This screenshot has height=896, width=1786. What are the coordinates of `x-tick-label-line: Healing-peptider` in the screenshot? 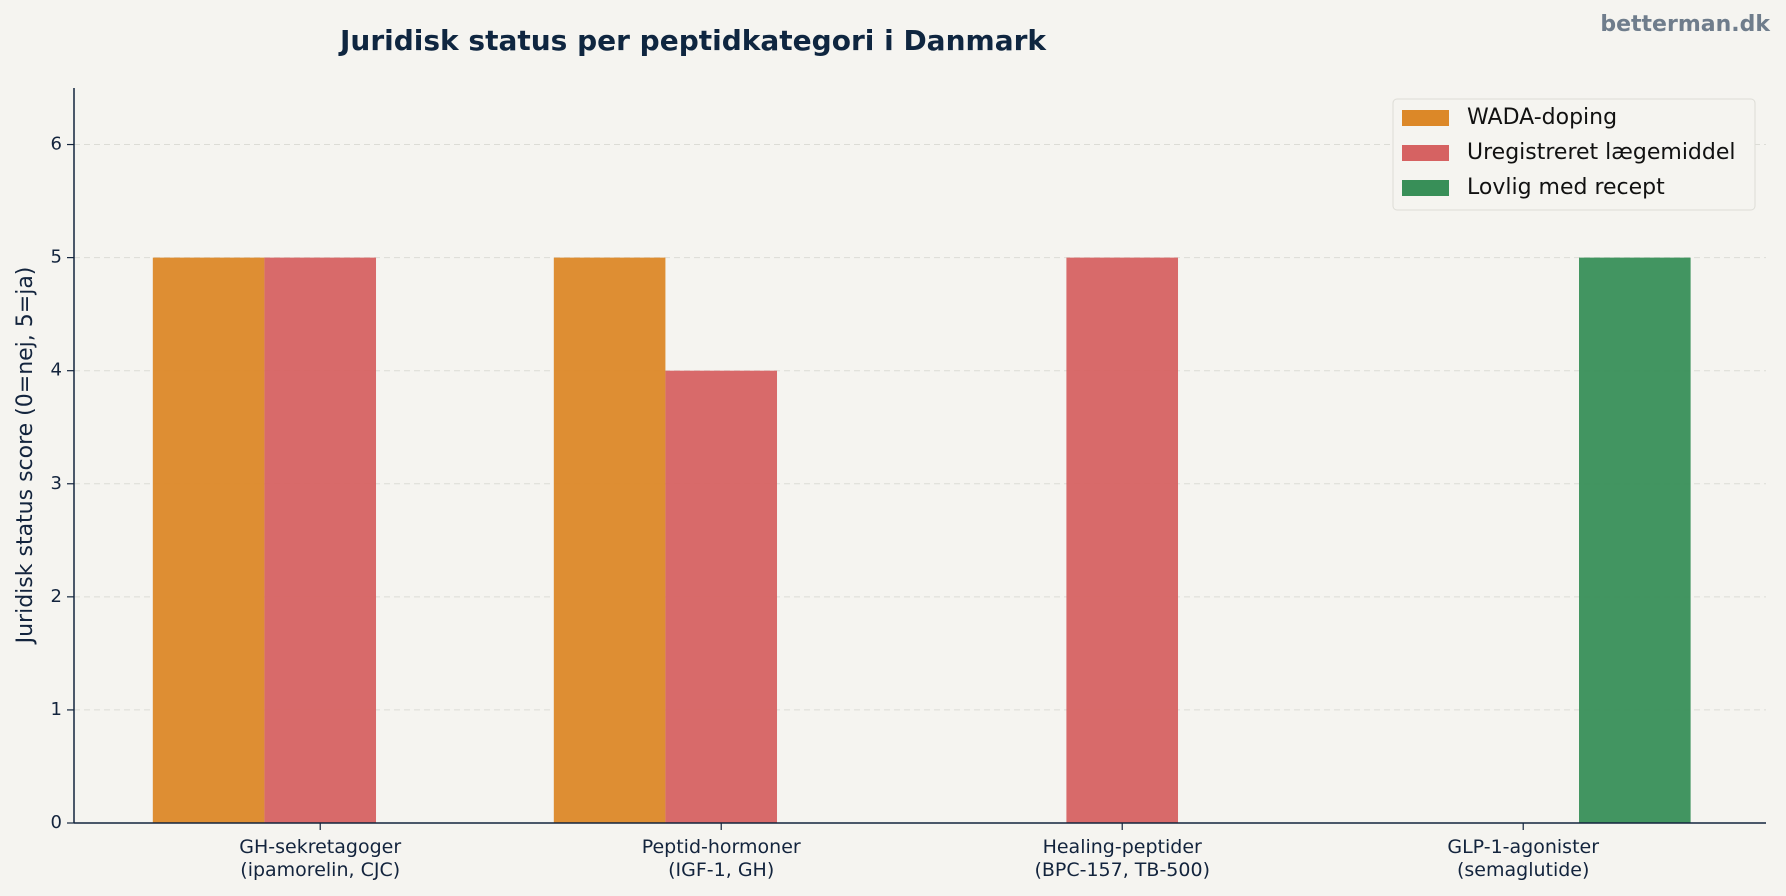 It's located at (1122, 847).